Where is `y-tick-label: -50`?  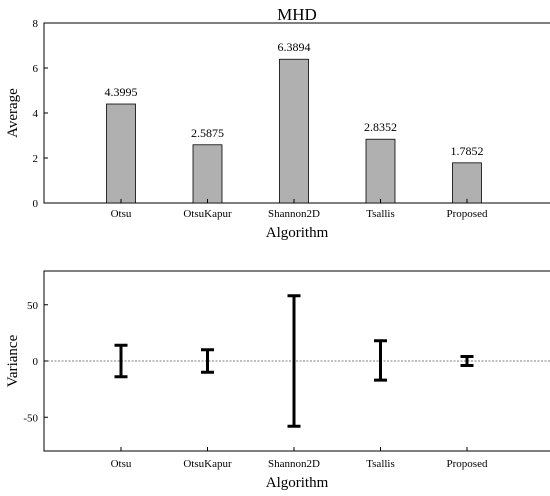
y-tick-label: -50 is located at coordinates (30, 418).